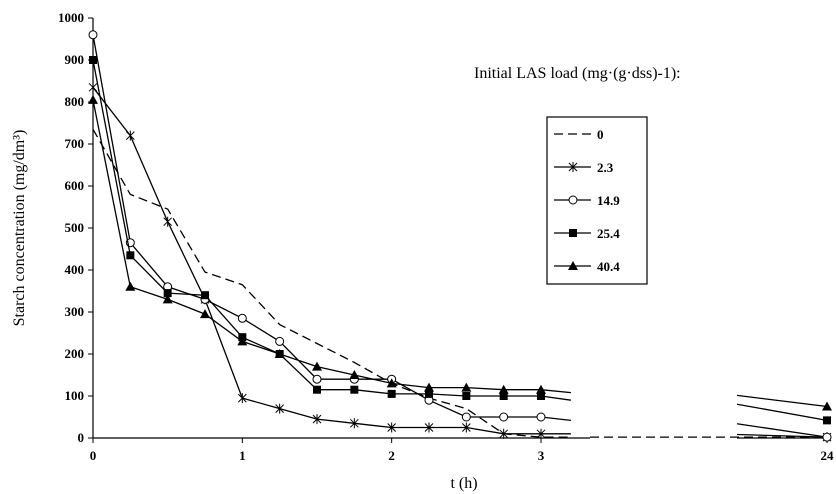 Image resolution: width=836 pixels, height=494 pixels. Describe the element at coordinates (19, 228) in the screenshot. I see `y-axis-title: Starch concentration (mg/dm³)` at that location.